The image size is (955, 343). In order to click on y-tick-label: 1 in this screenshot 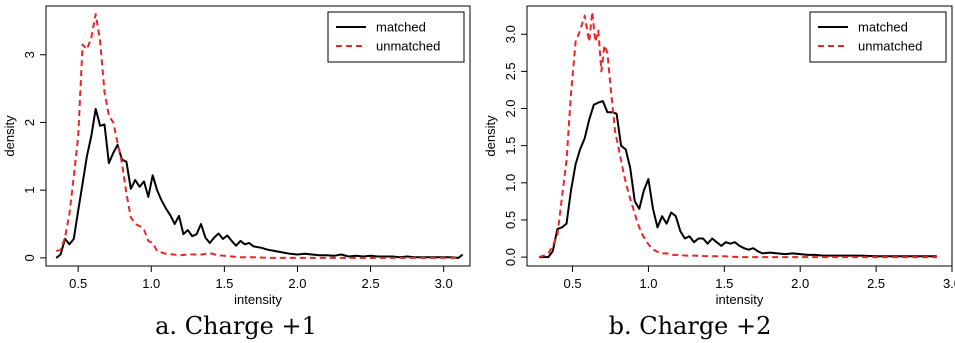, I will do `click(29, 190)`.